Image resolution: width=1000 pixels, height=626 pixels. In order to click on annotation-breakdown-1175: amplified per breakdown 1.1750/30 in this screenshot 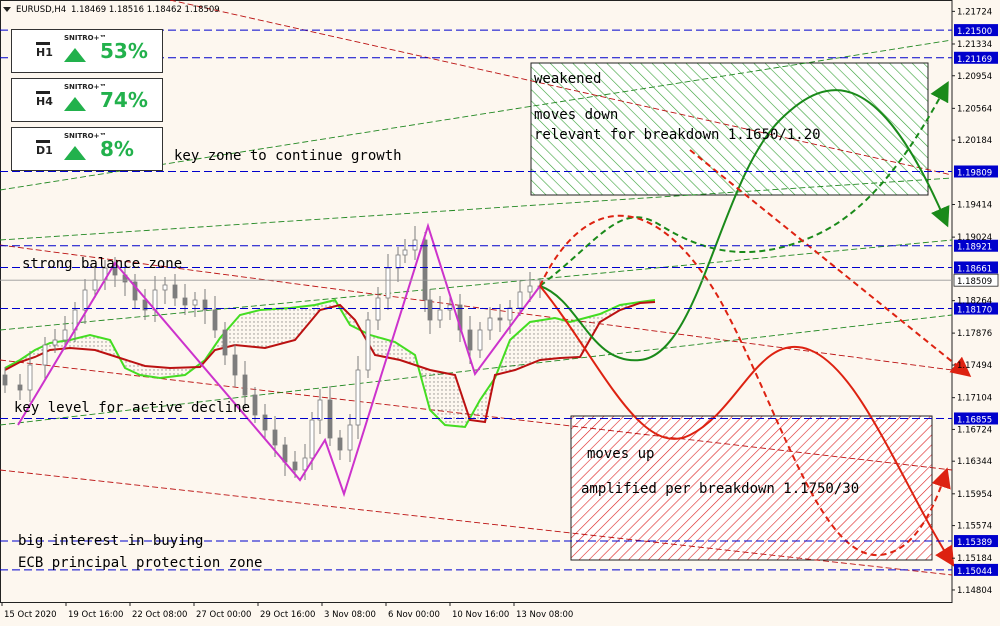, I will do `click(720, 489)`.